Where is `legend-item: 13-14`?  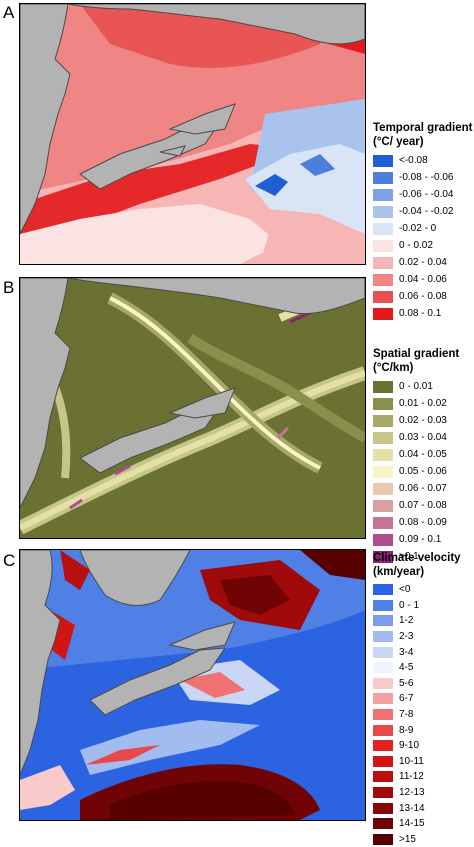 legend-item: 13-14 is located at coordinates (417, 808).